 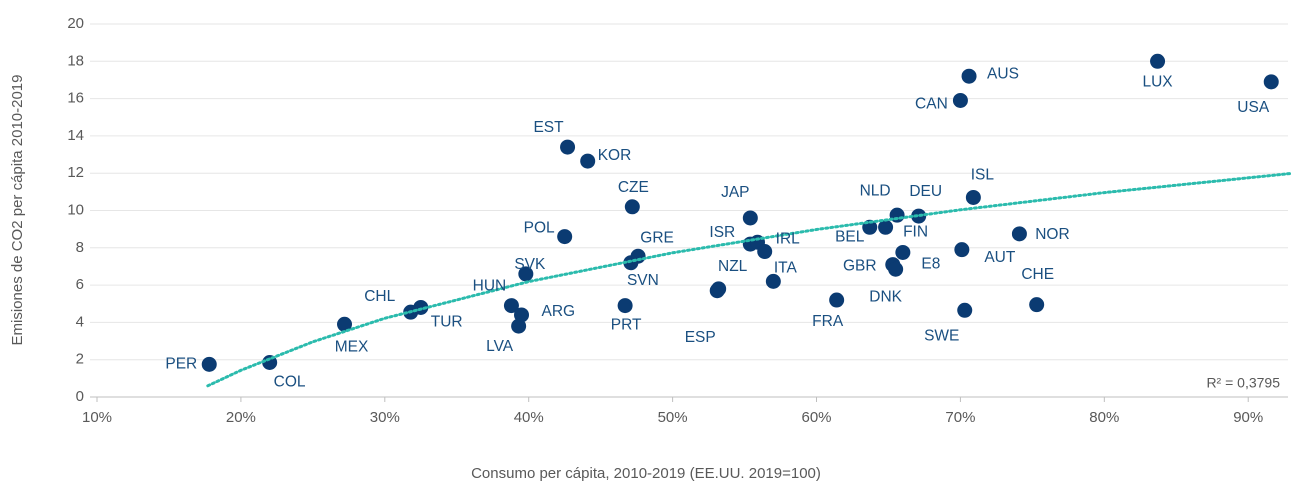 What do you see at coordinates (941, 335) in the screenshot?
I see `point-label: SWE` at bounding box center [941, 335].